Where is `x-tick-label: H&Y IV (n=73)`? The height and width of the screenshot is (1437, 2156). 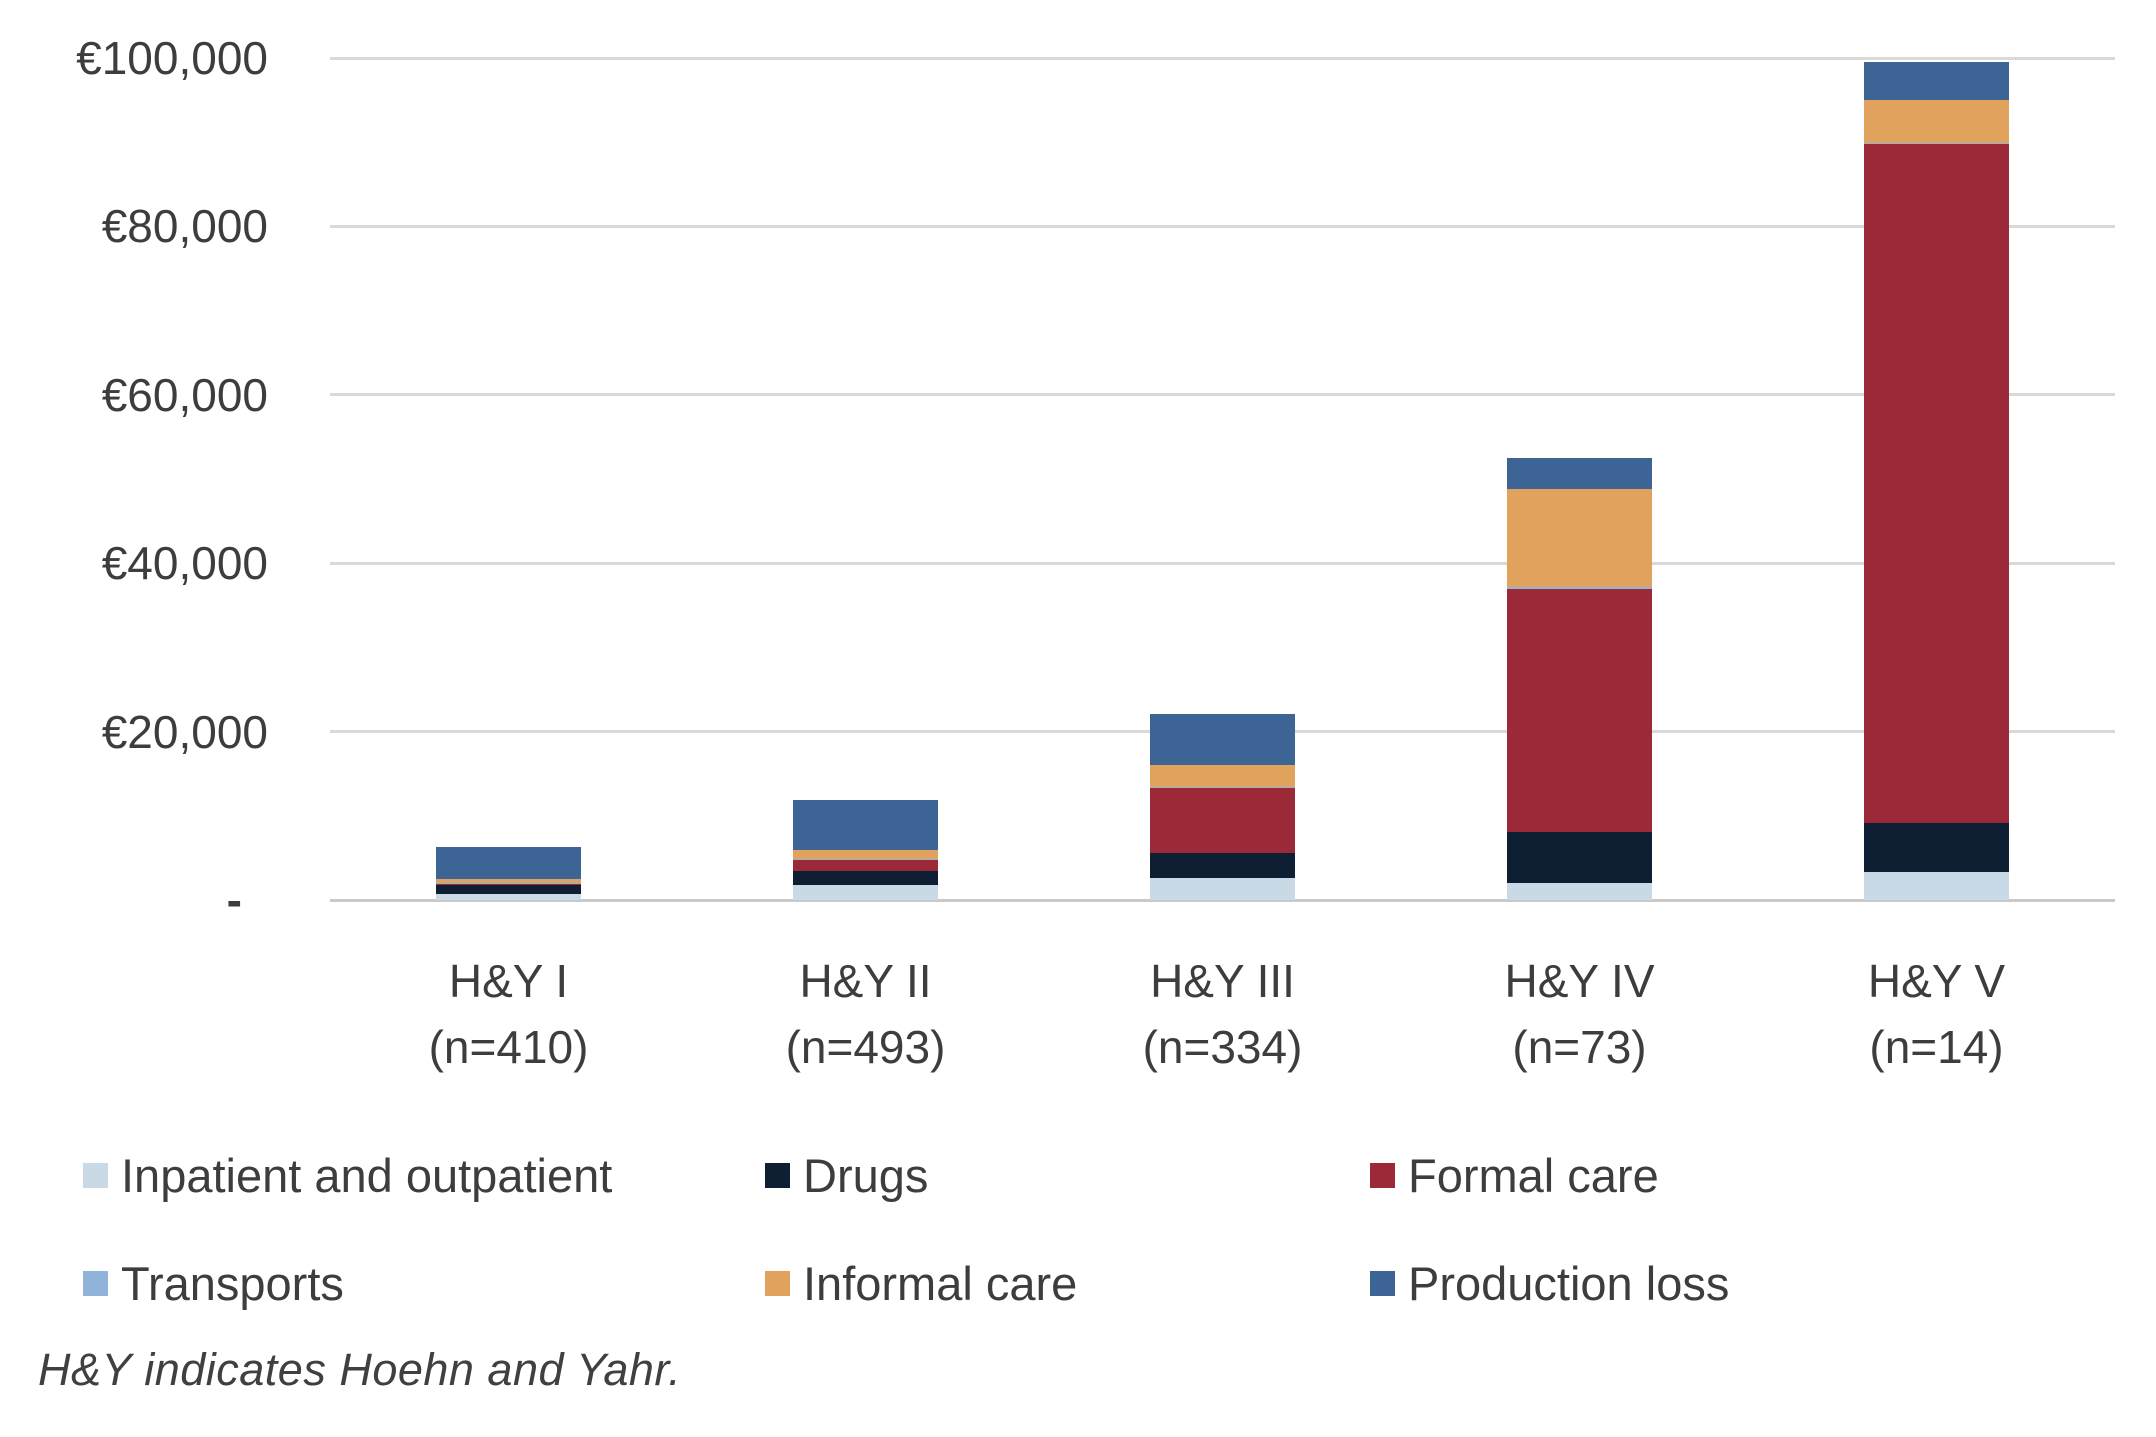 x-tick-label: H&Y IV (n=73) is located at coordinates (1580, 1014).